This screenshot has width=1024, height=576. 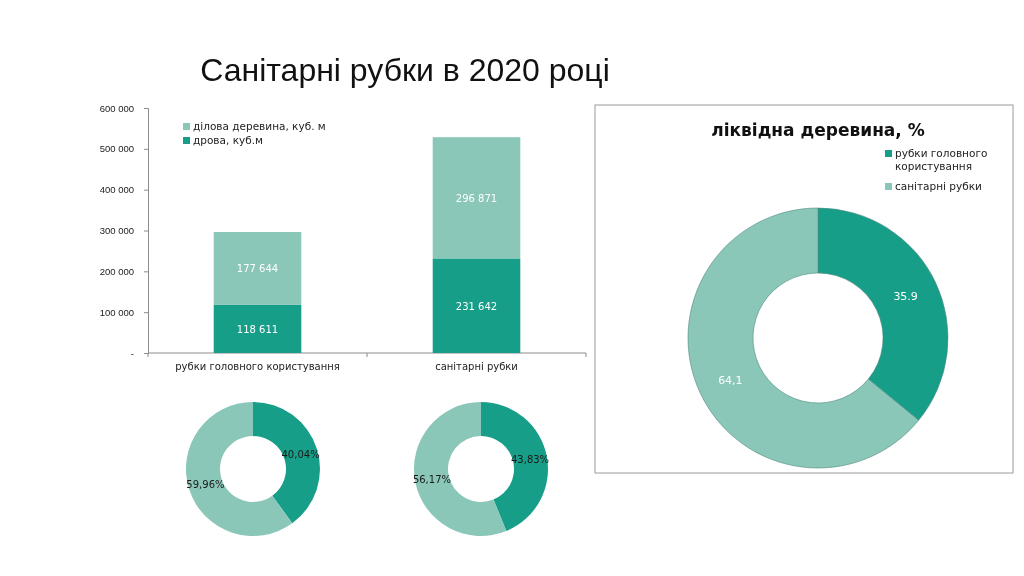 I want to click on data-label: 118 611, so click(x=257, y=329).